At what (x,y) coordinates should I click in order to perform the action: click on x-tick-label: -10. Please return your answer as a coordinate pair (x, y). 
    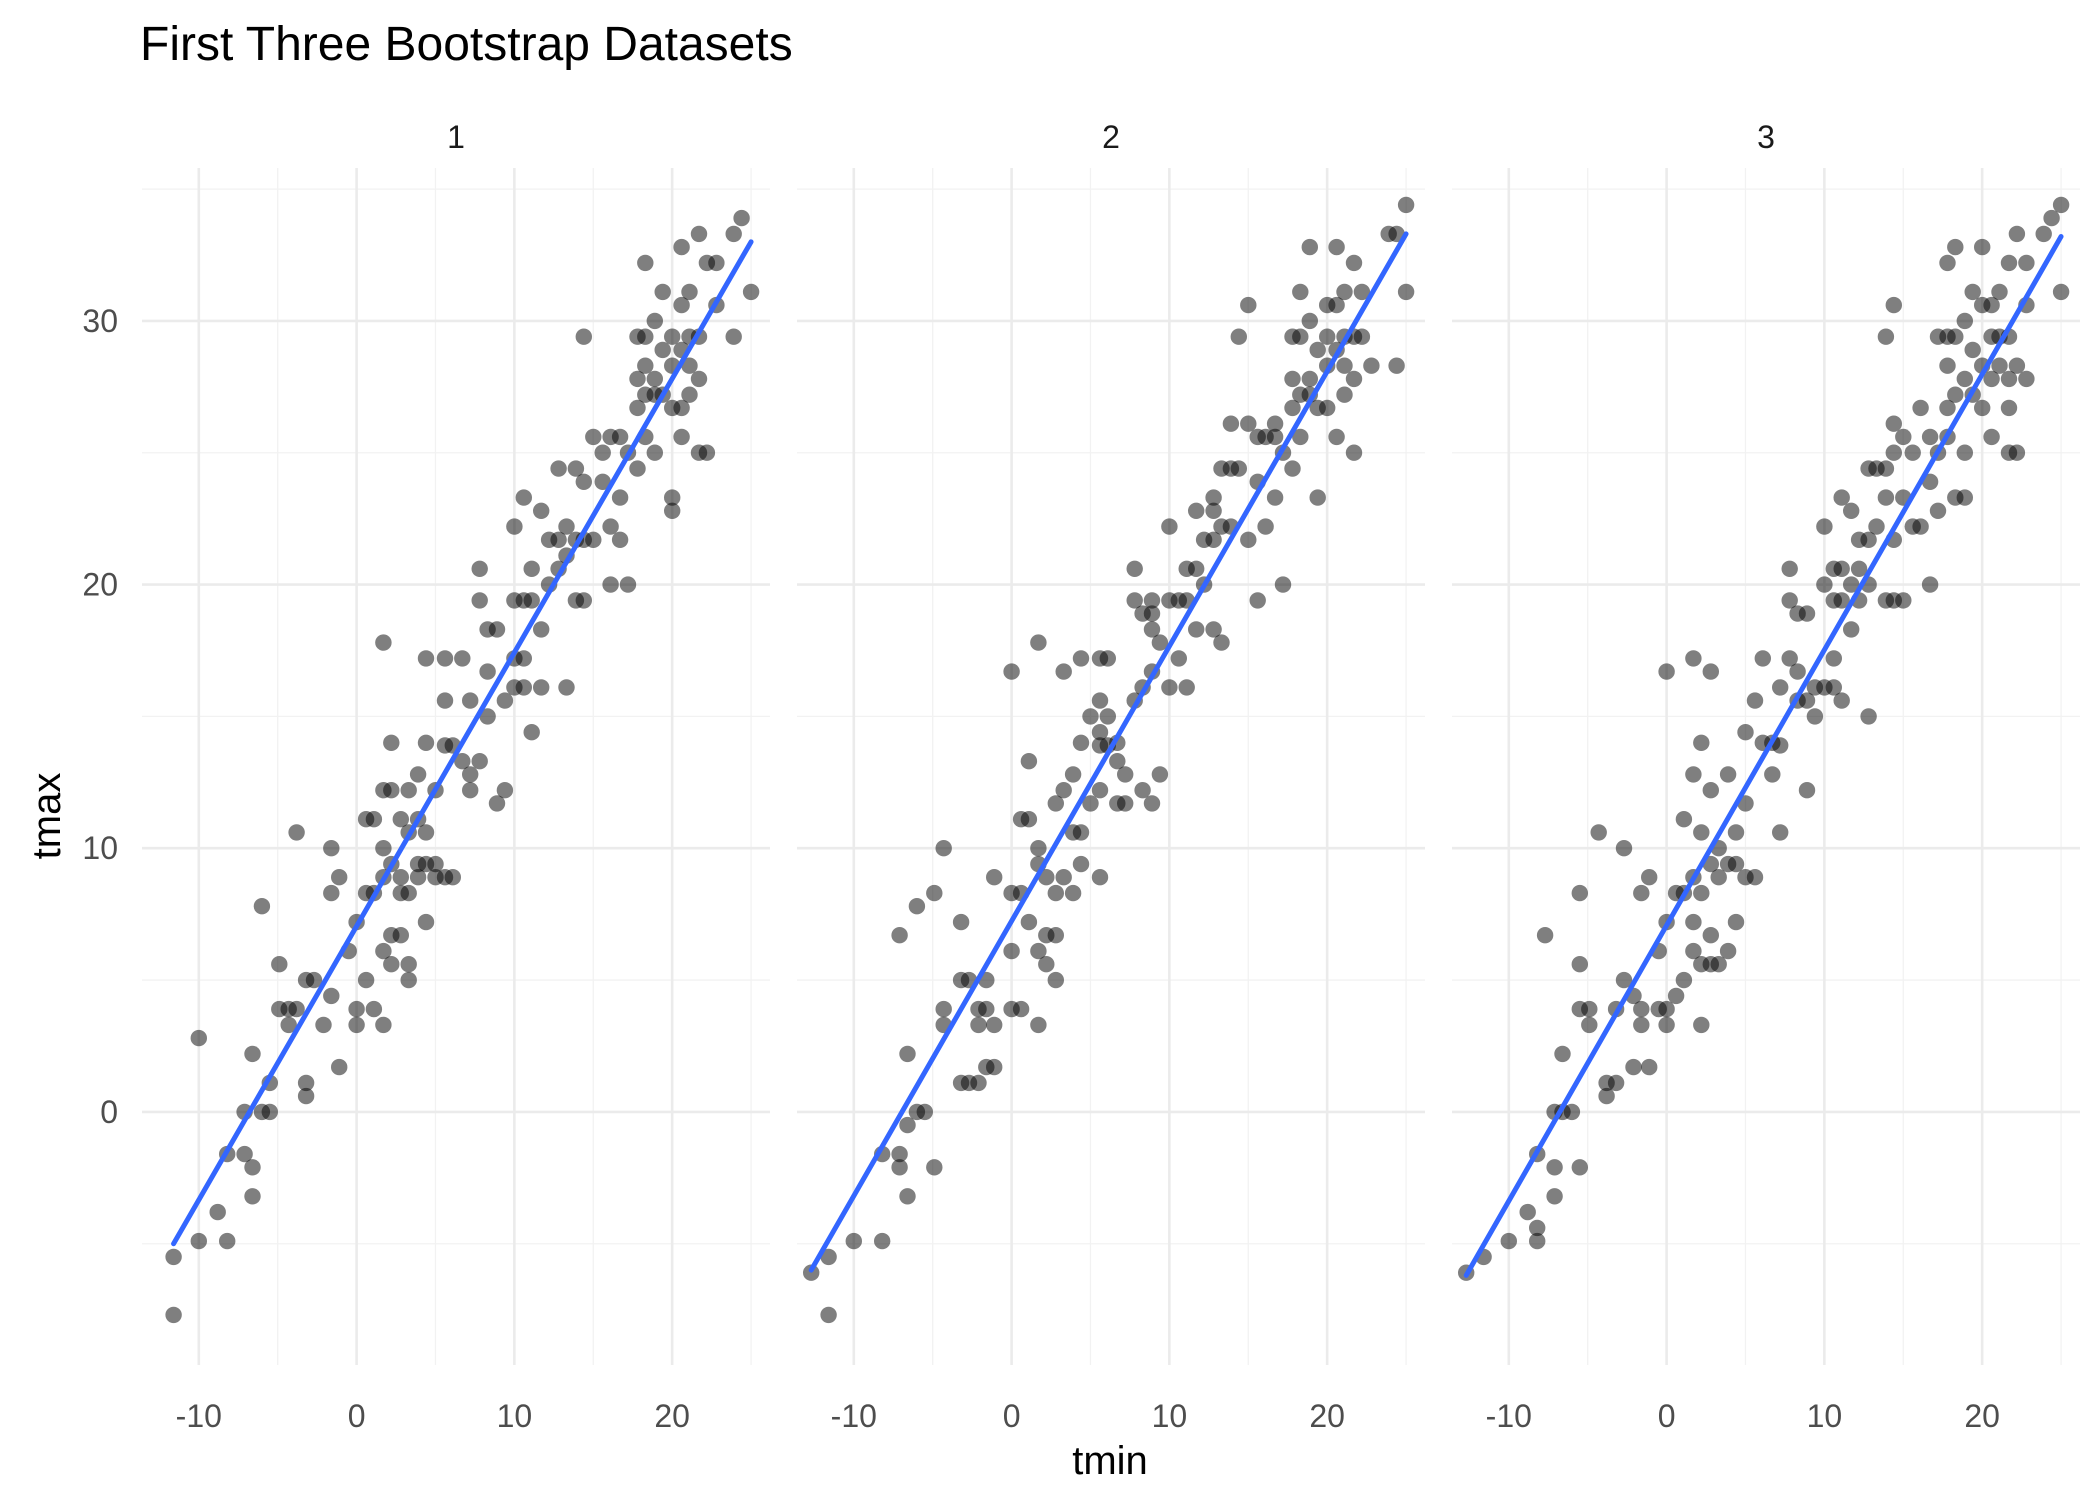
    Looking at the image, I should click on (854, 1416).